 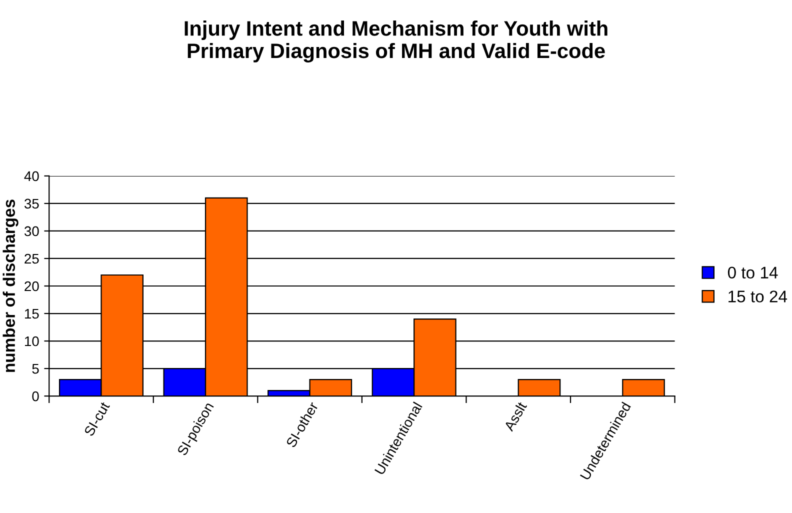 I want to click on y-tick-label: 40, so click(x=31, y=176).